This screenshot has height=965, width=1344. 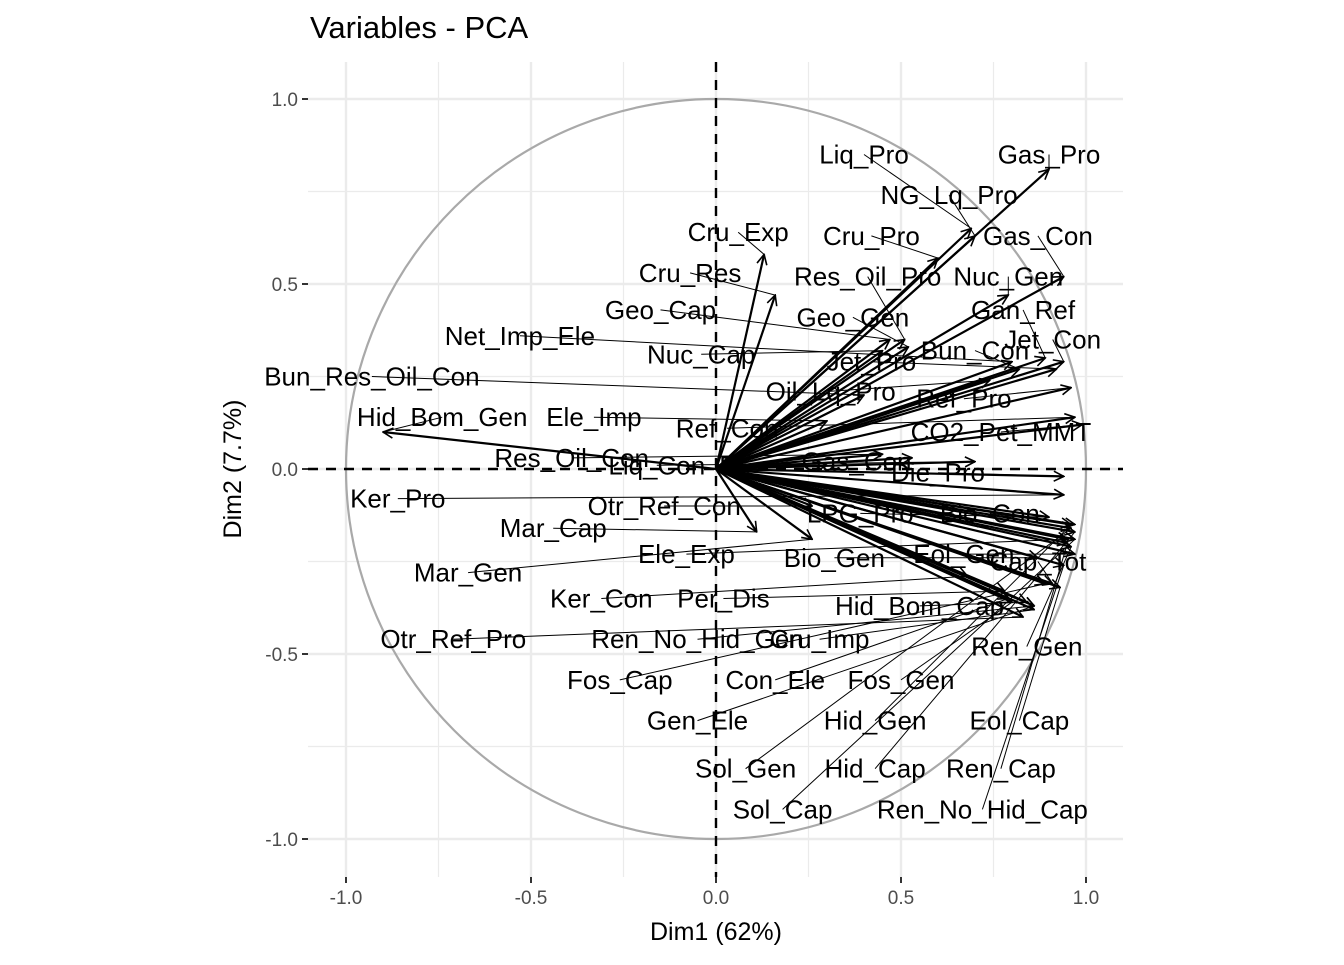 I want to click on variable-label: Bi, so click(x=730, y=465).